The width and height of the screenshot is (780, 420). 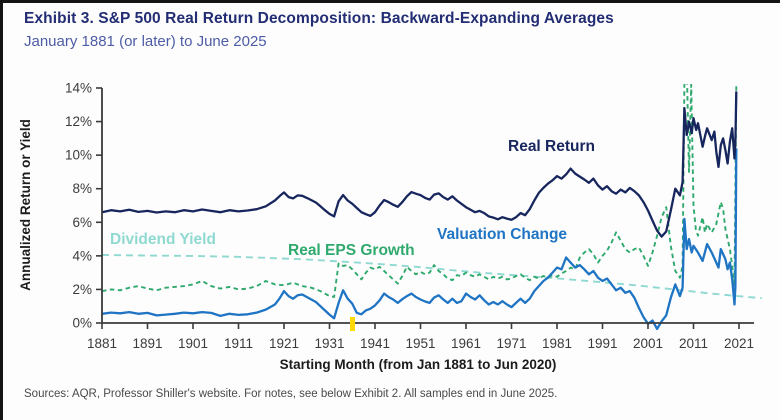 What do you see at coordinates (431, 277) in the screenshot?
I see `series-line-dividend-yield` at bounding box center [431, 277].